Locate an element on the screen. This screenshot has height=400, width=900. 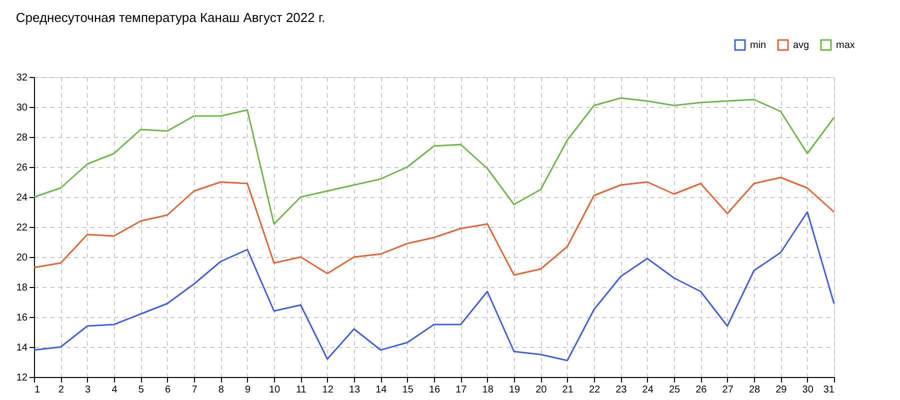
x-tick-label: 20 is located at coordinates (542, 390).